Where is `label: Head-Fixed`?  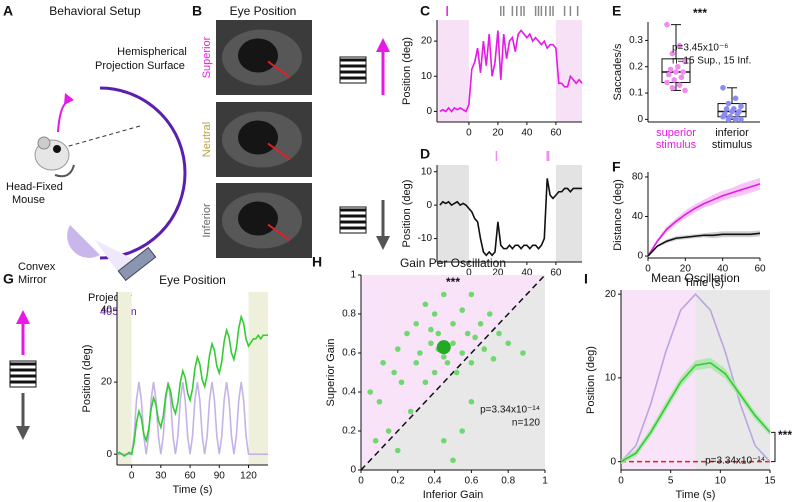 label: Head-Fixed is located at coordinates (34, 187).